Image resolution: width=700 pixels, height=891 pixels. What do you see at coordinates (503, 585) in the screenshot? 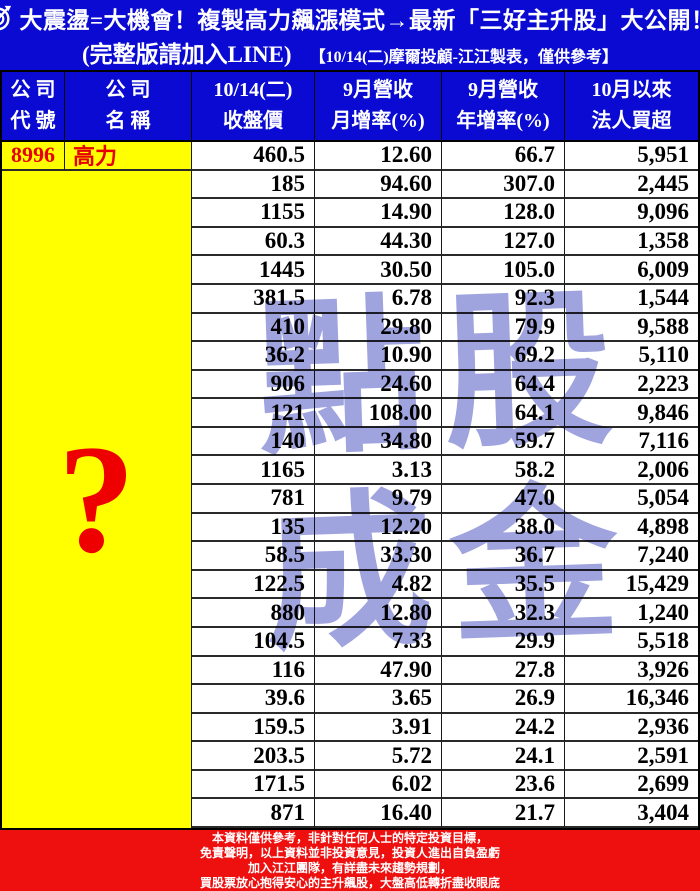
I see `cell-yoy-pct: 35.5` at bounding box center [503, 585].